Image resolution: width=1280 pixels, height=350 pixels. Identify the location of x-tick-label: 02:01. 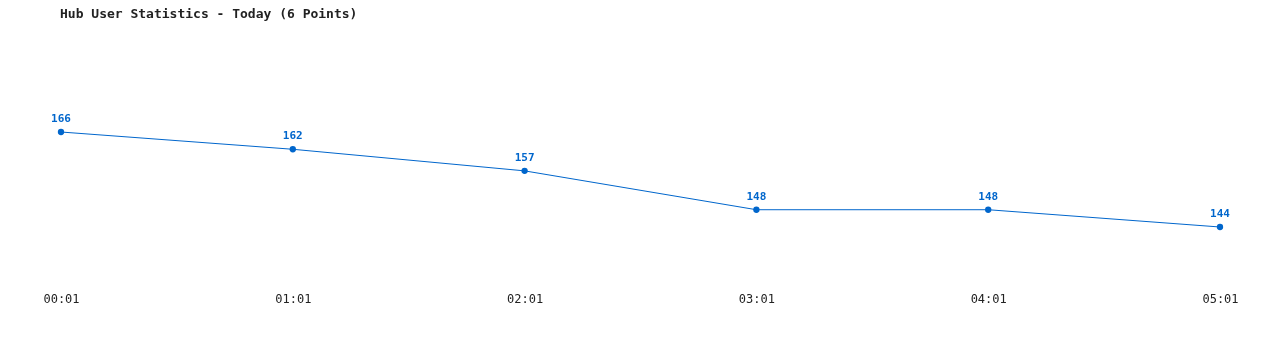
(525, 298).